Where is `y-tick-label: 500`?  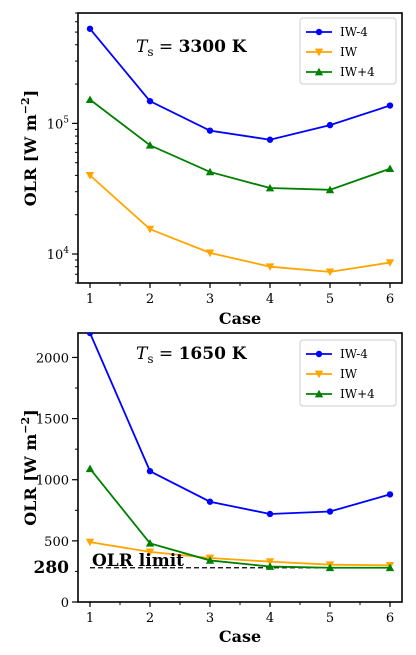
y-tick-label: 500 is located at coordinates (56, 542).